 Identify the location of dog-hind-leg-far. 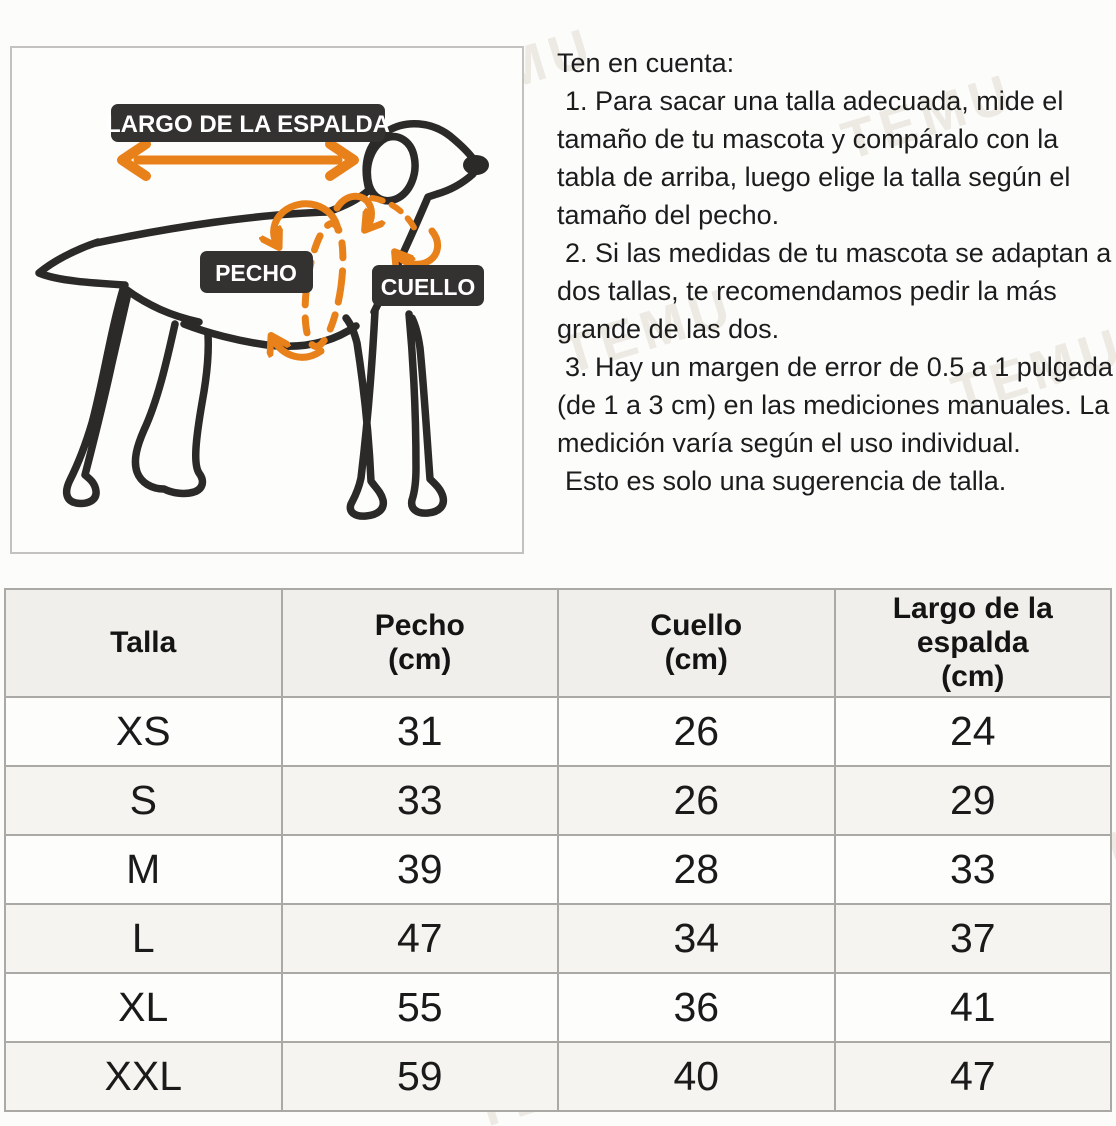
(97, 395).